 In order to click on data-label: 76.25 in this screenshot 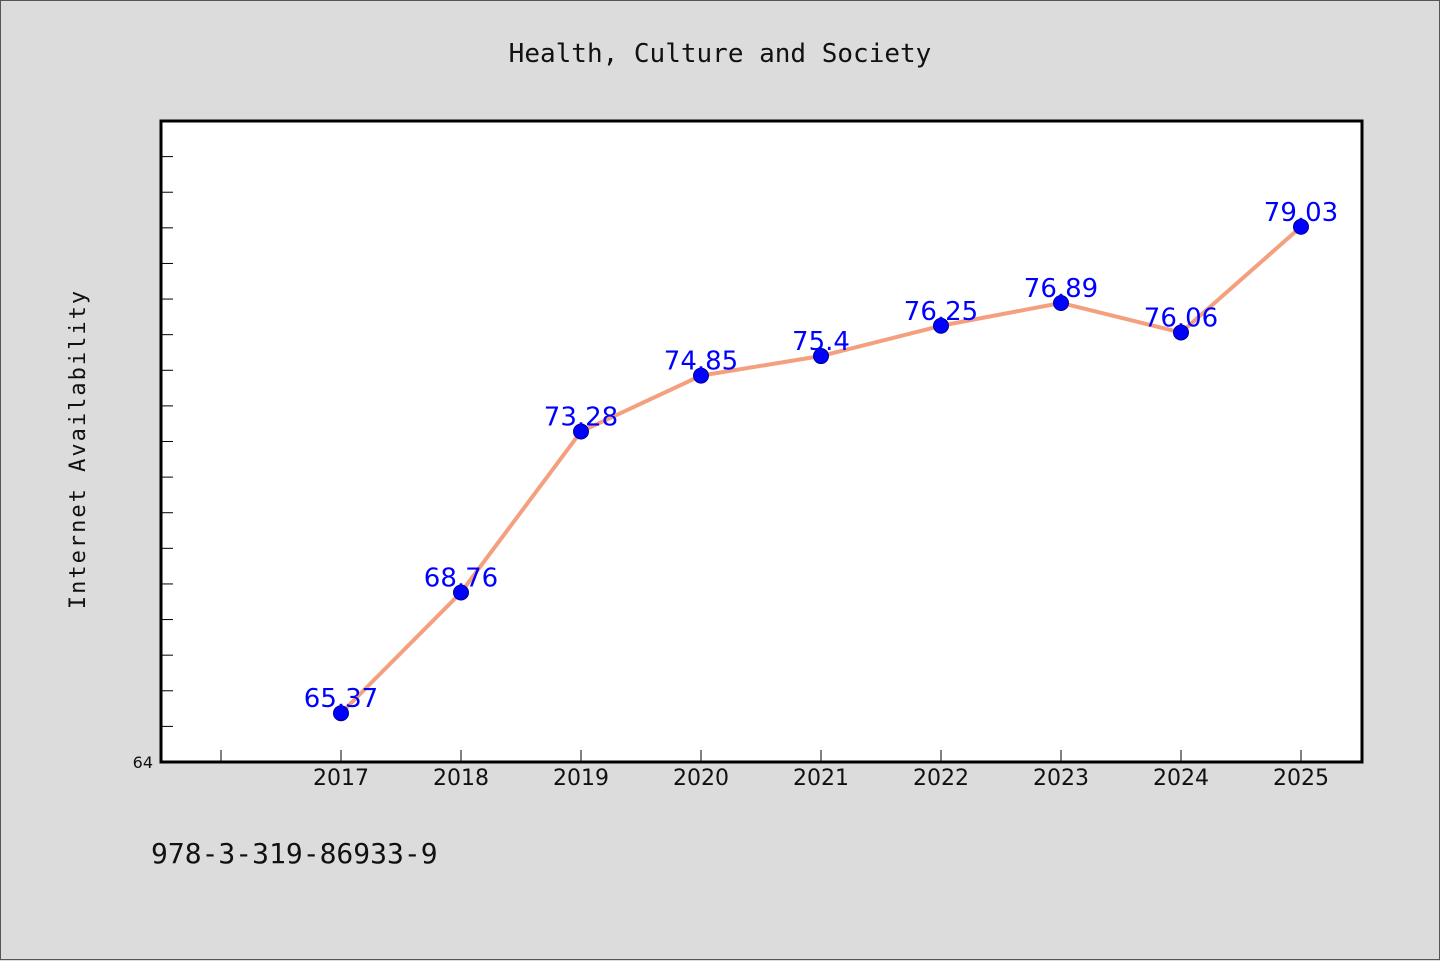, I will do `click(941, 312)`.